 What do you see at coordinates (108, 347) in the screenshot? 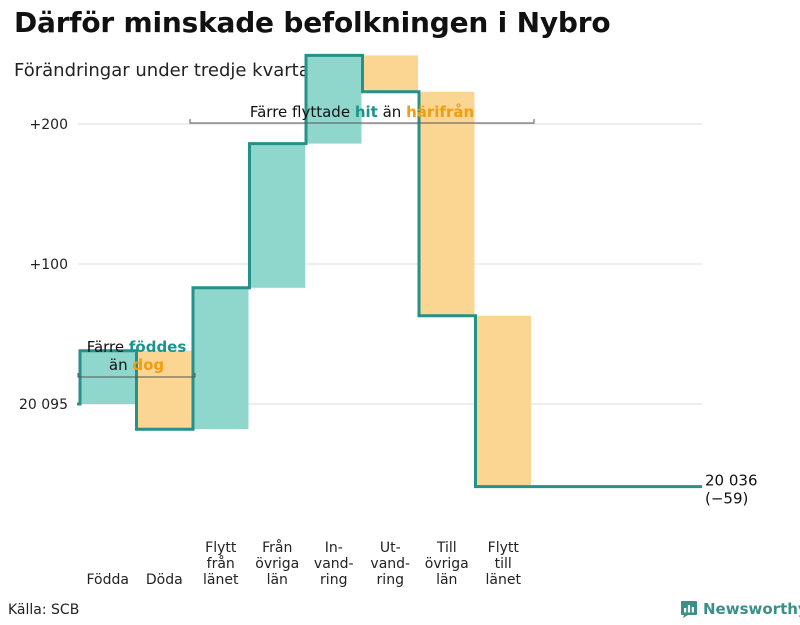
I see `births-note-text: Färre` at bounding box center [108, 347].